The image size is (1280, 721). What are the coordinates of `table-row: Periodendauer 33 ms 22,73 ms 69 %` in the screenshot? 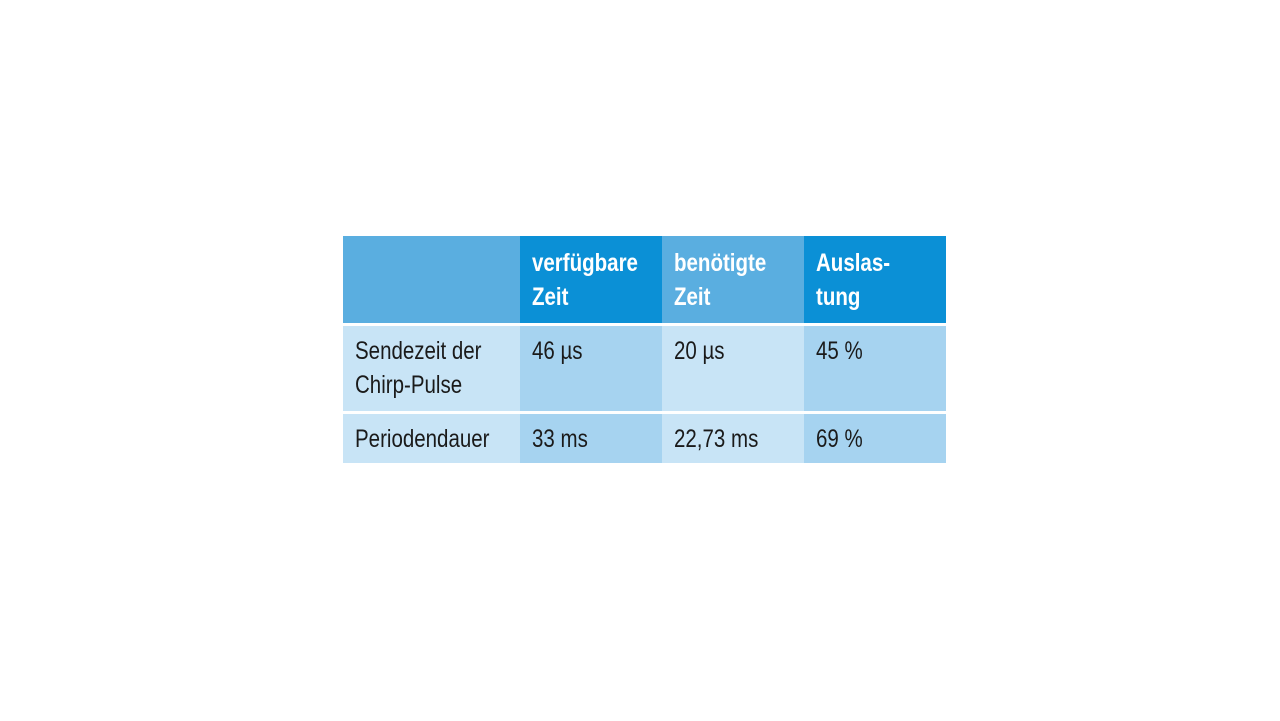 It's located at (644, 437).